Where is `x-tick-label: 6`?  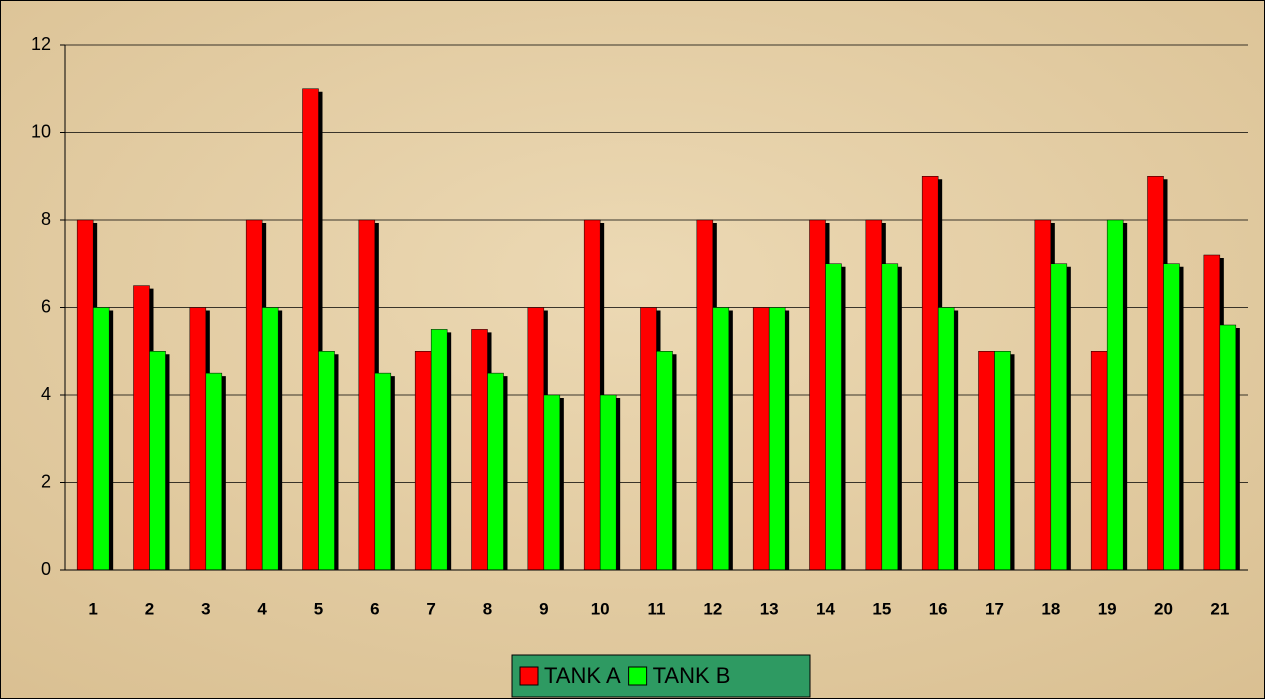 x-tick-label: 6 is located at coordinates (374, 608).